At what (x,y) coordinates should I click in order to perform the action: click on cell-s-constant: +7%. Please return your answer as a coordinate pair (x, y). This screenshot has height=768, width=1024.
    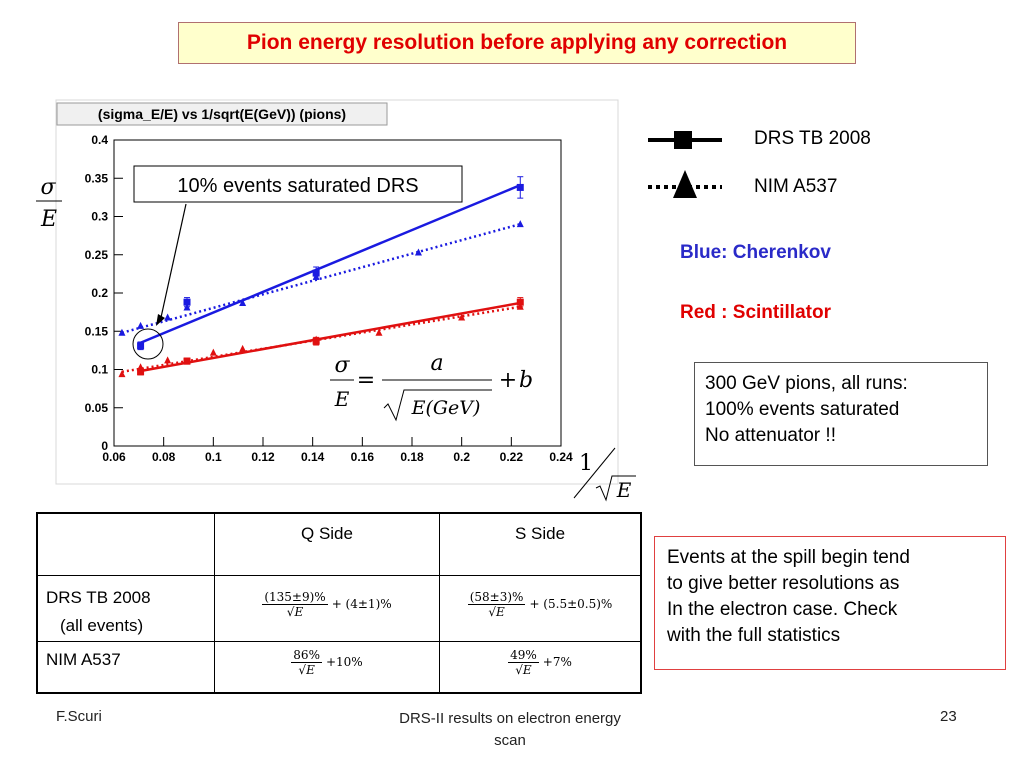
    Looking at the image, I should click on (557, 662).